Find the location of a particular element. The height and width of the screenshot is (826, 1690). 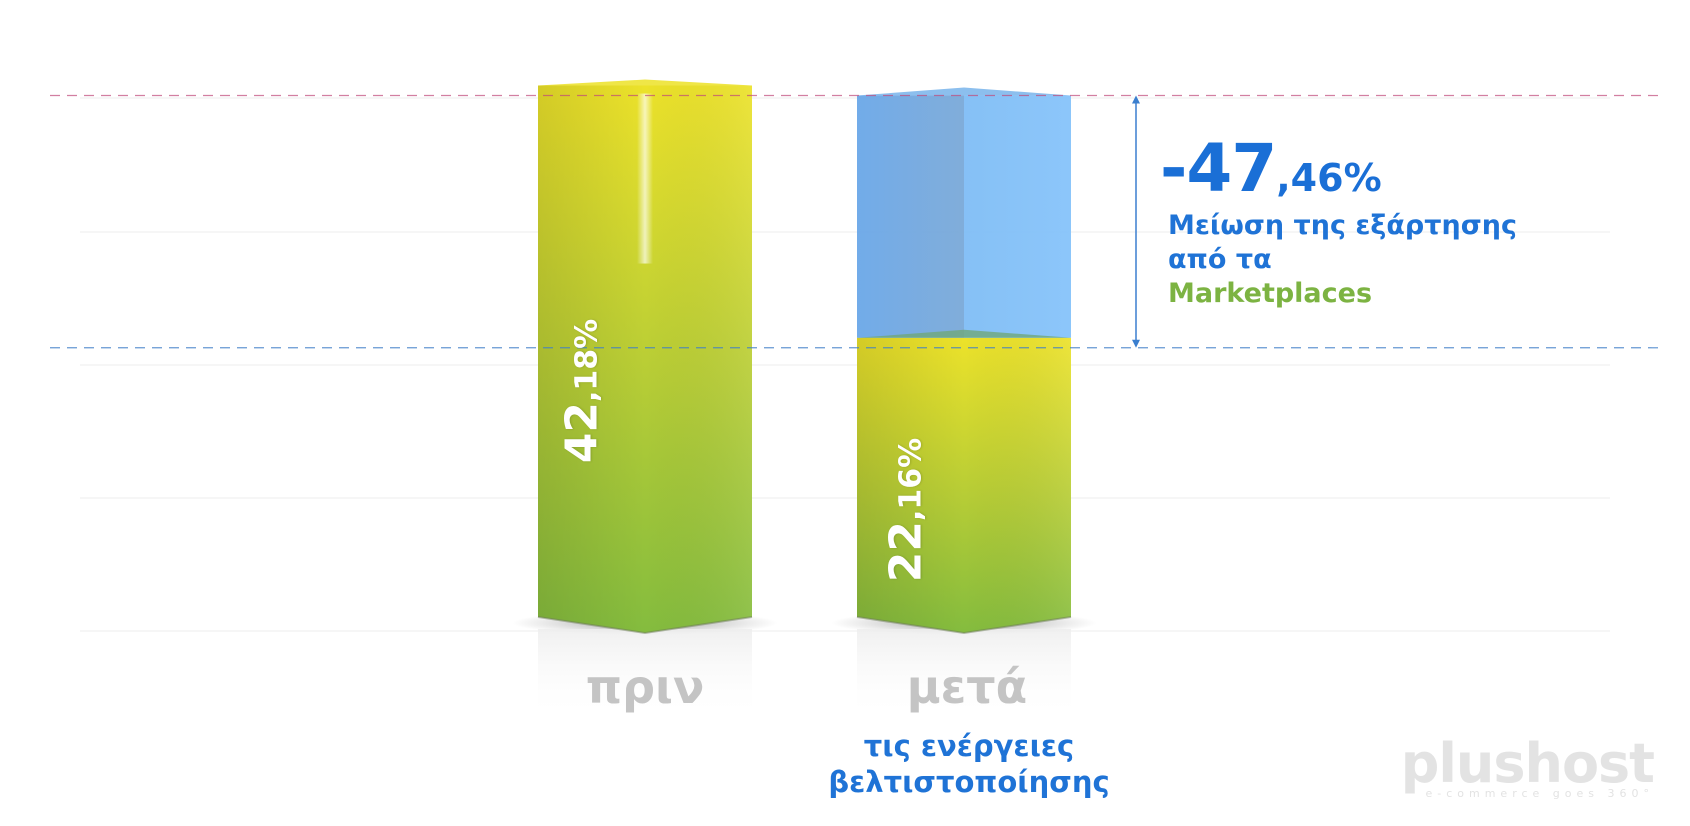

change-arrow-head-down is located at coordinates (1136, 343).